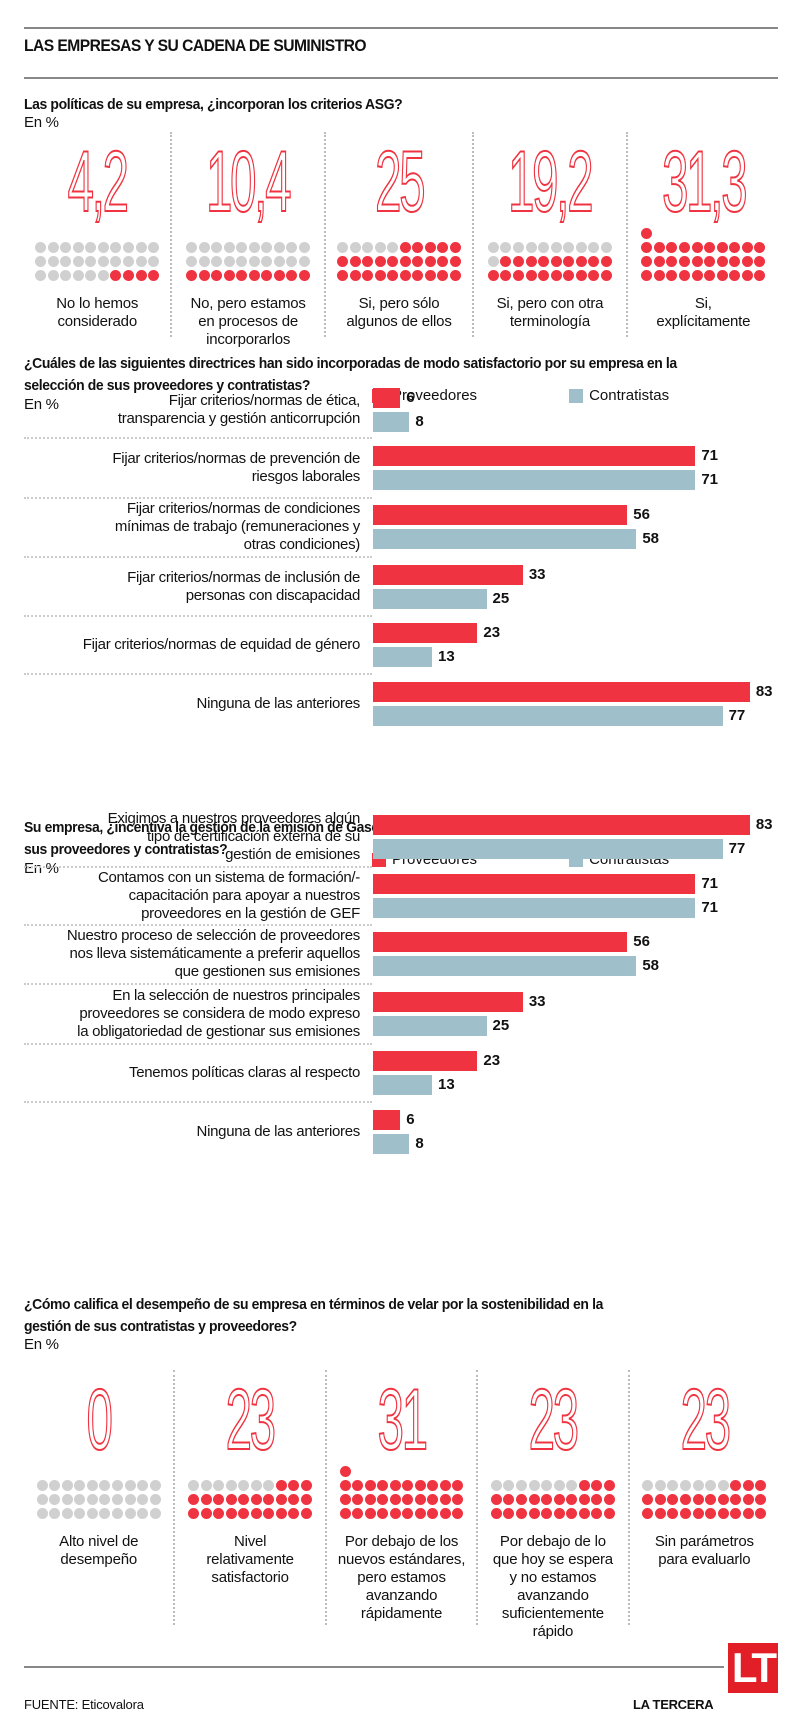 The height and width of the screenshot is (1720, 800). What do you see at coordinates (99, 1541) in the screenshot?
I see `category-label-line: Alto nivel de` at bounding box center [99, 1541].